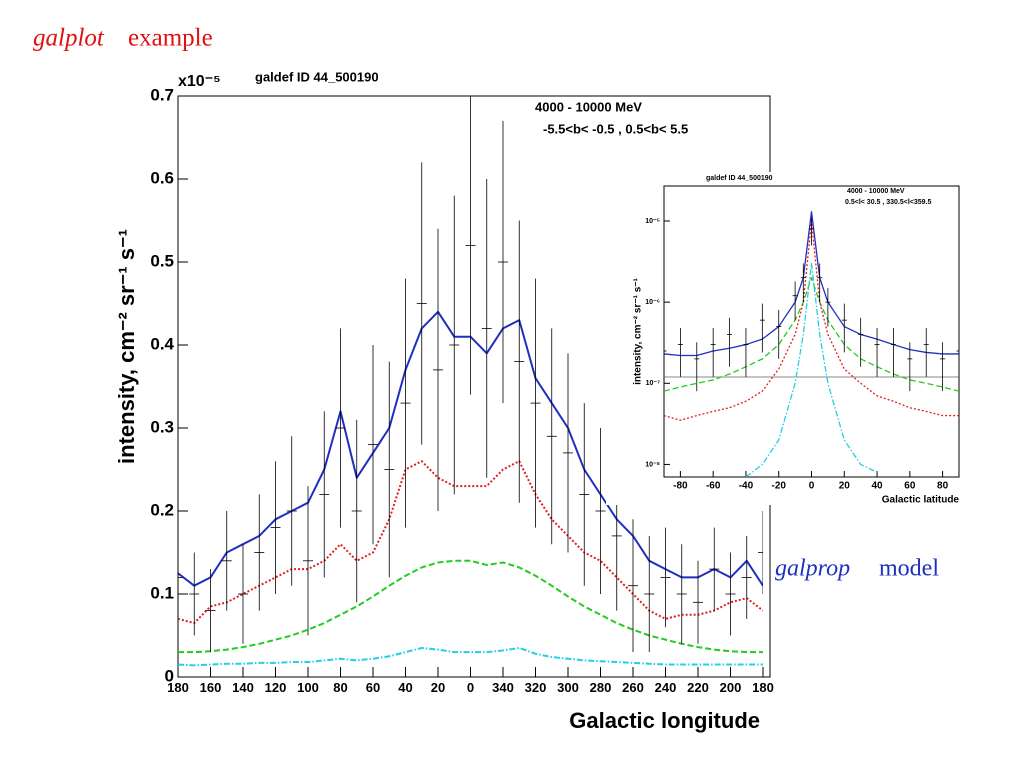  I want to click on y-tick-label: 0.2, so click(162, 509).